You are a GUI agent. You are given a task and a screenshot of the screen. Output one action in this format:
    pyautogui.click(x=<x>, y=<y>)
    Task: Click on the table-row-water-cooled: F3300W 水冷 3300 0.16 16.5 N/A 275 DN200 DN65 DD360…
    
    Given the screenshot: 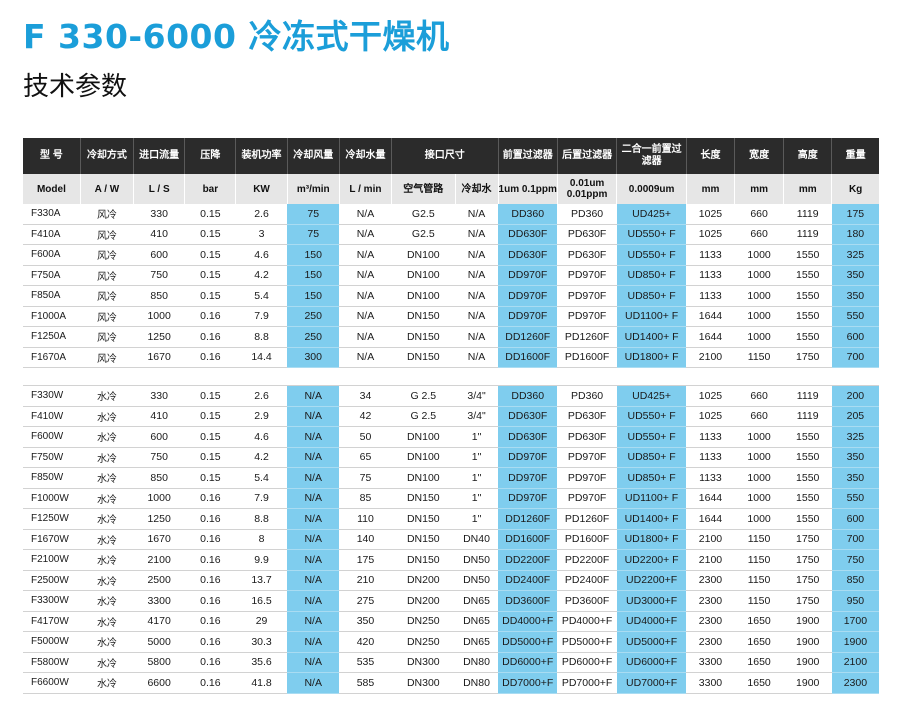 What is the action you would take?
    pyautogui.click(x=451, y=601)
    